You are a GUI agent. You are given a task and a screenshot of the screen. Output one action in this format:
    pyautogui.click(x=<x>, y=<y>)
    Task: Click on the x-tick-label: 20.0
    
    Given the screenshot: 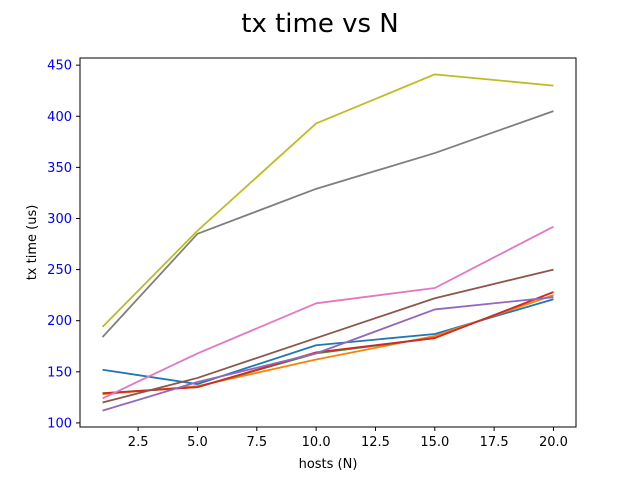 What is the action you would take?
    pyautogui.click(x=553, y=442)
    